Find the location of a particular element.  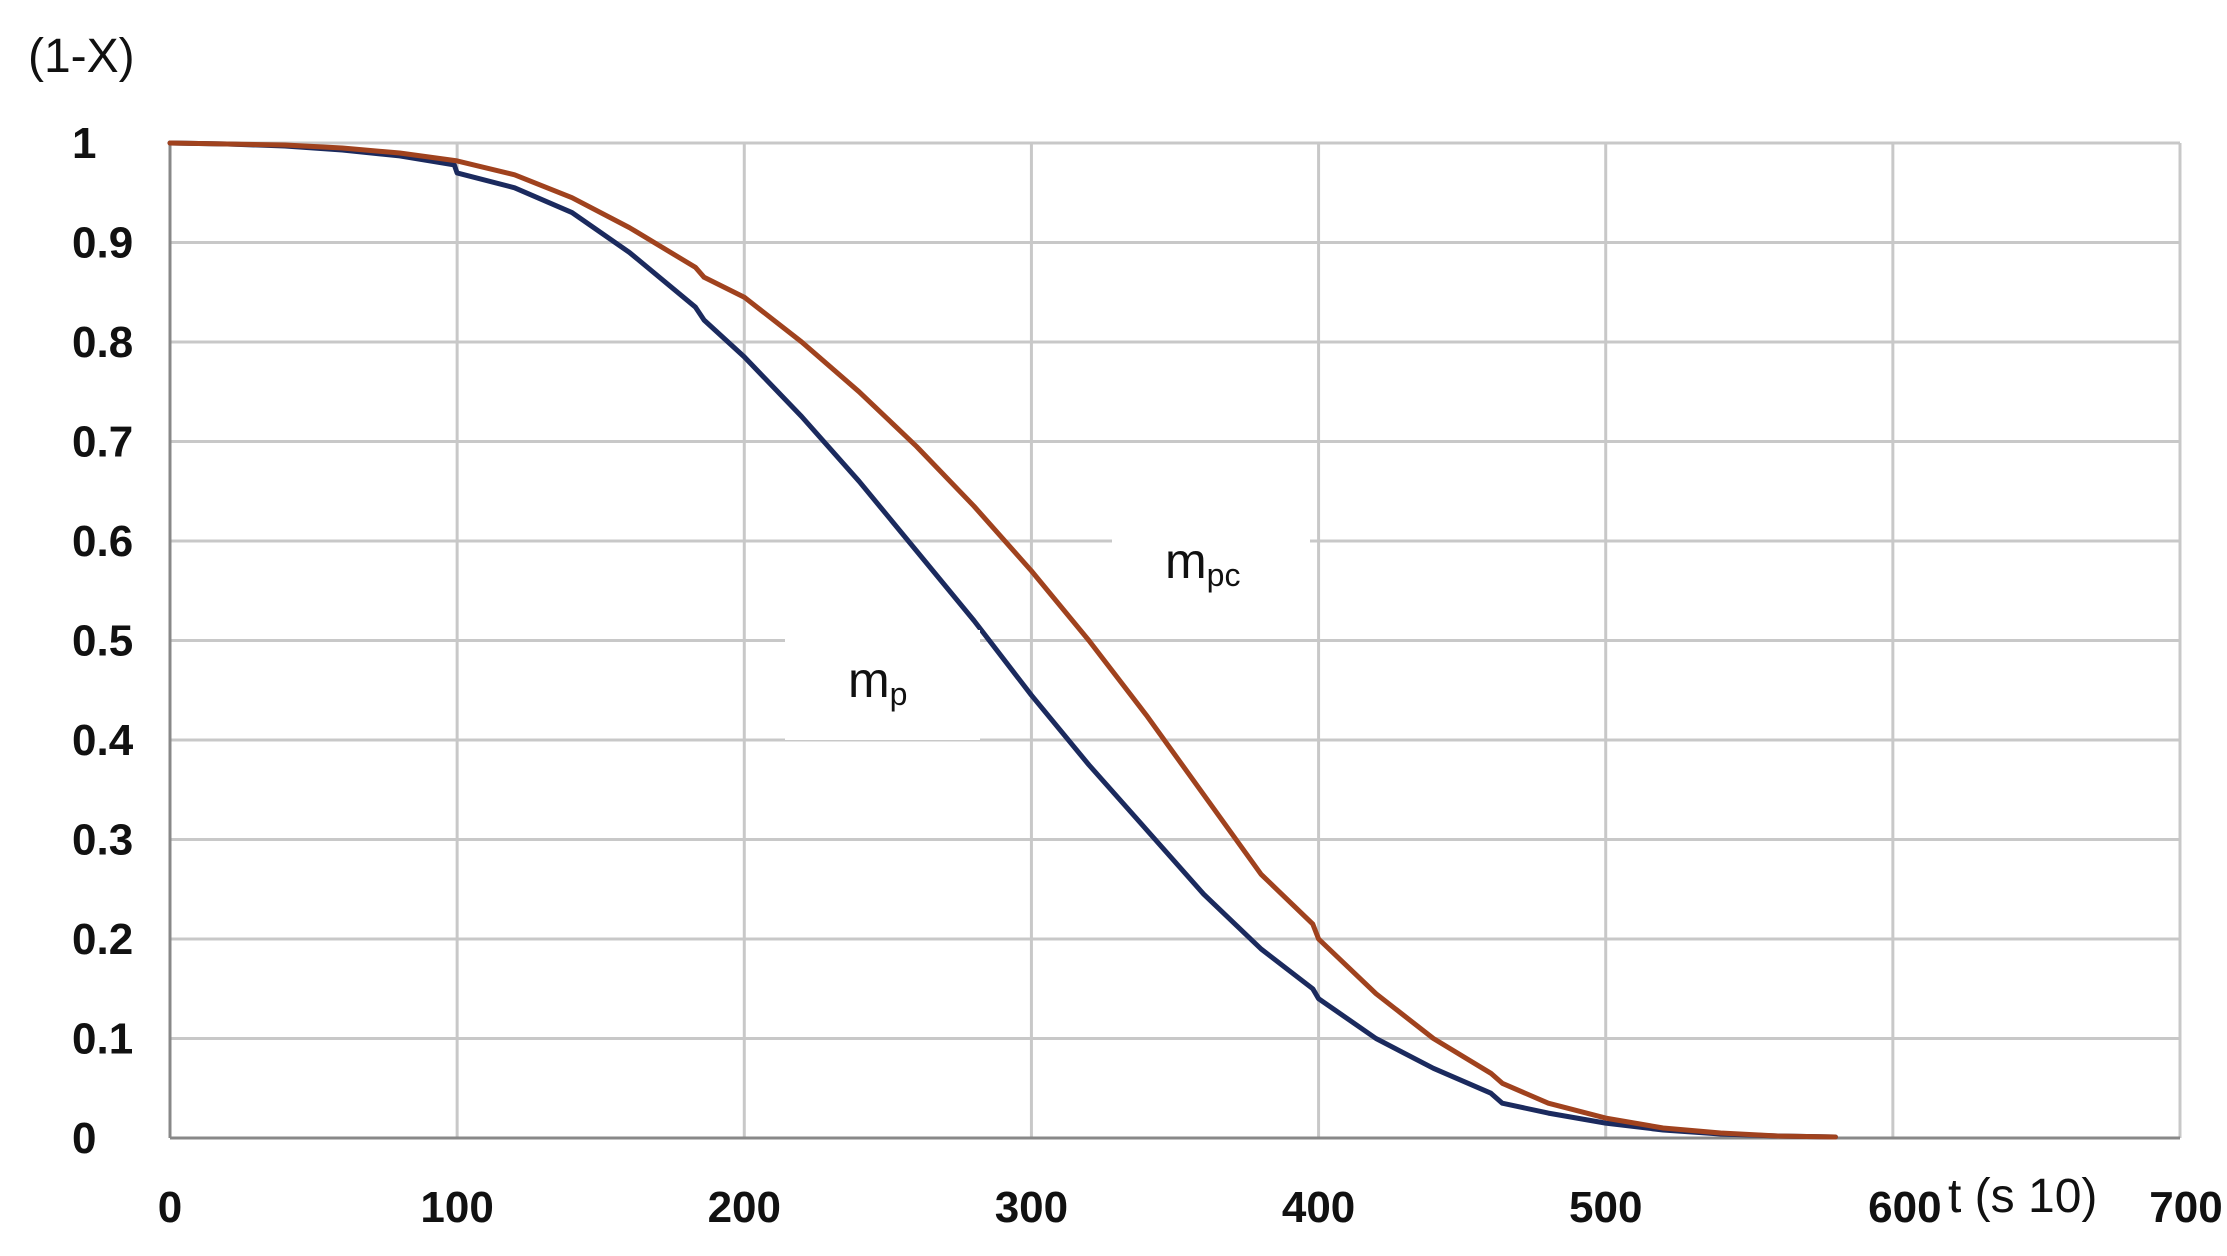

y-tick-label: 0.2 is located at coordinates (102, 939).